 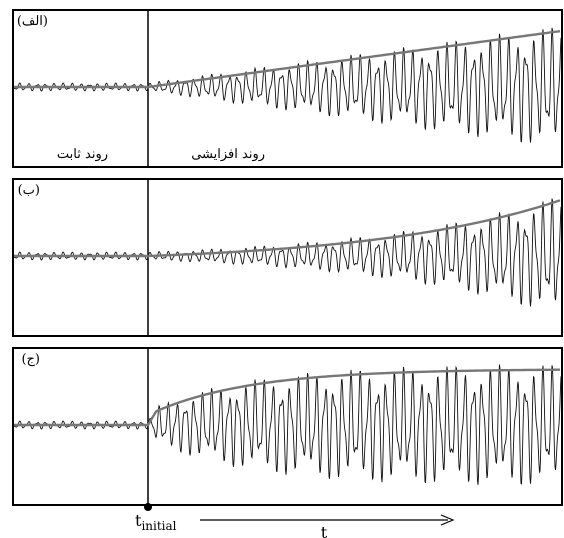 I want to click on panel-c-label: (ج), so click(x=30, y=359).